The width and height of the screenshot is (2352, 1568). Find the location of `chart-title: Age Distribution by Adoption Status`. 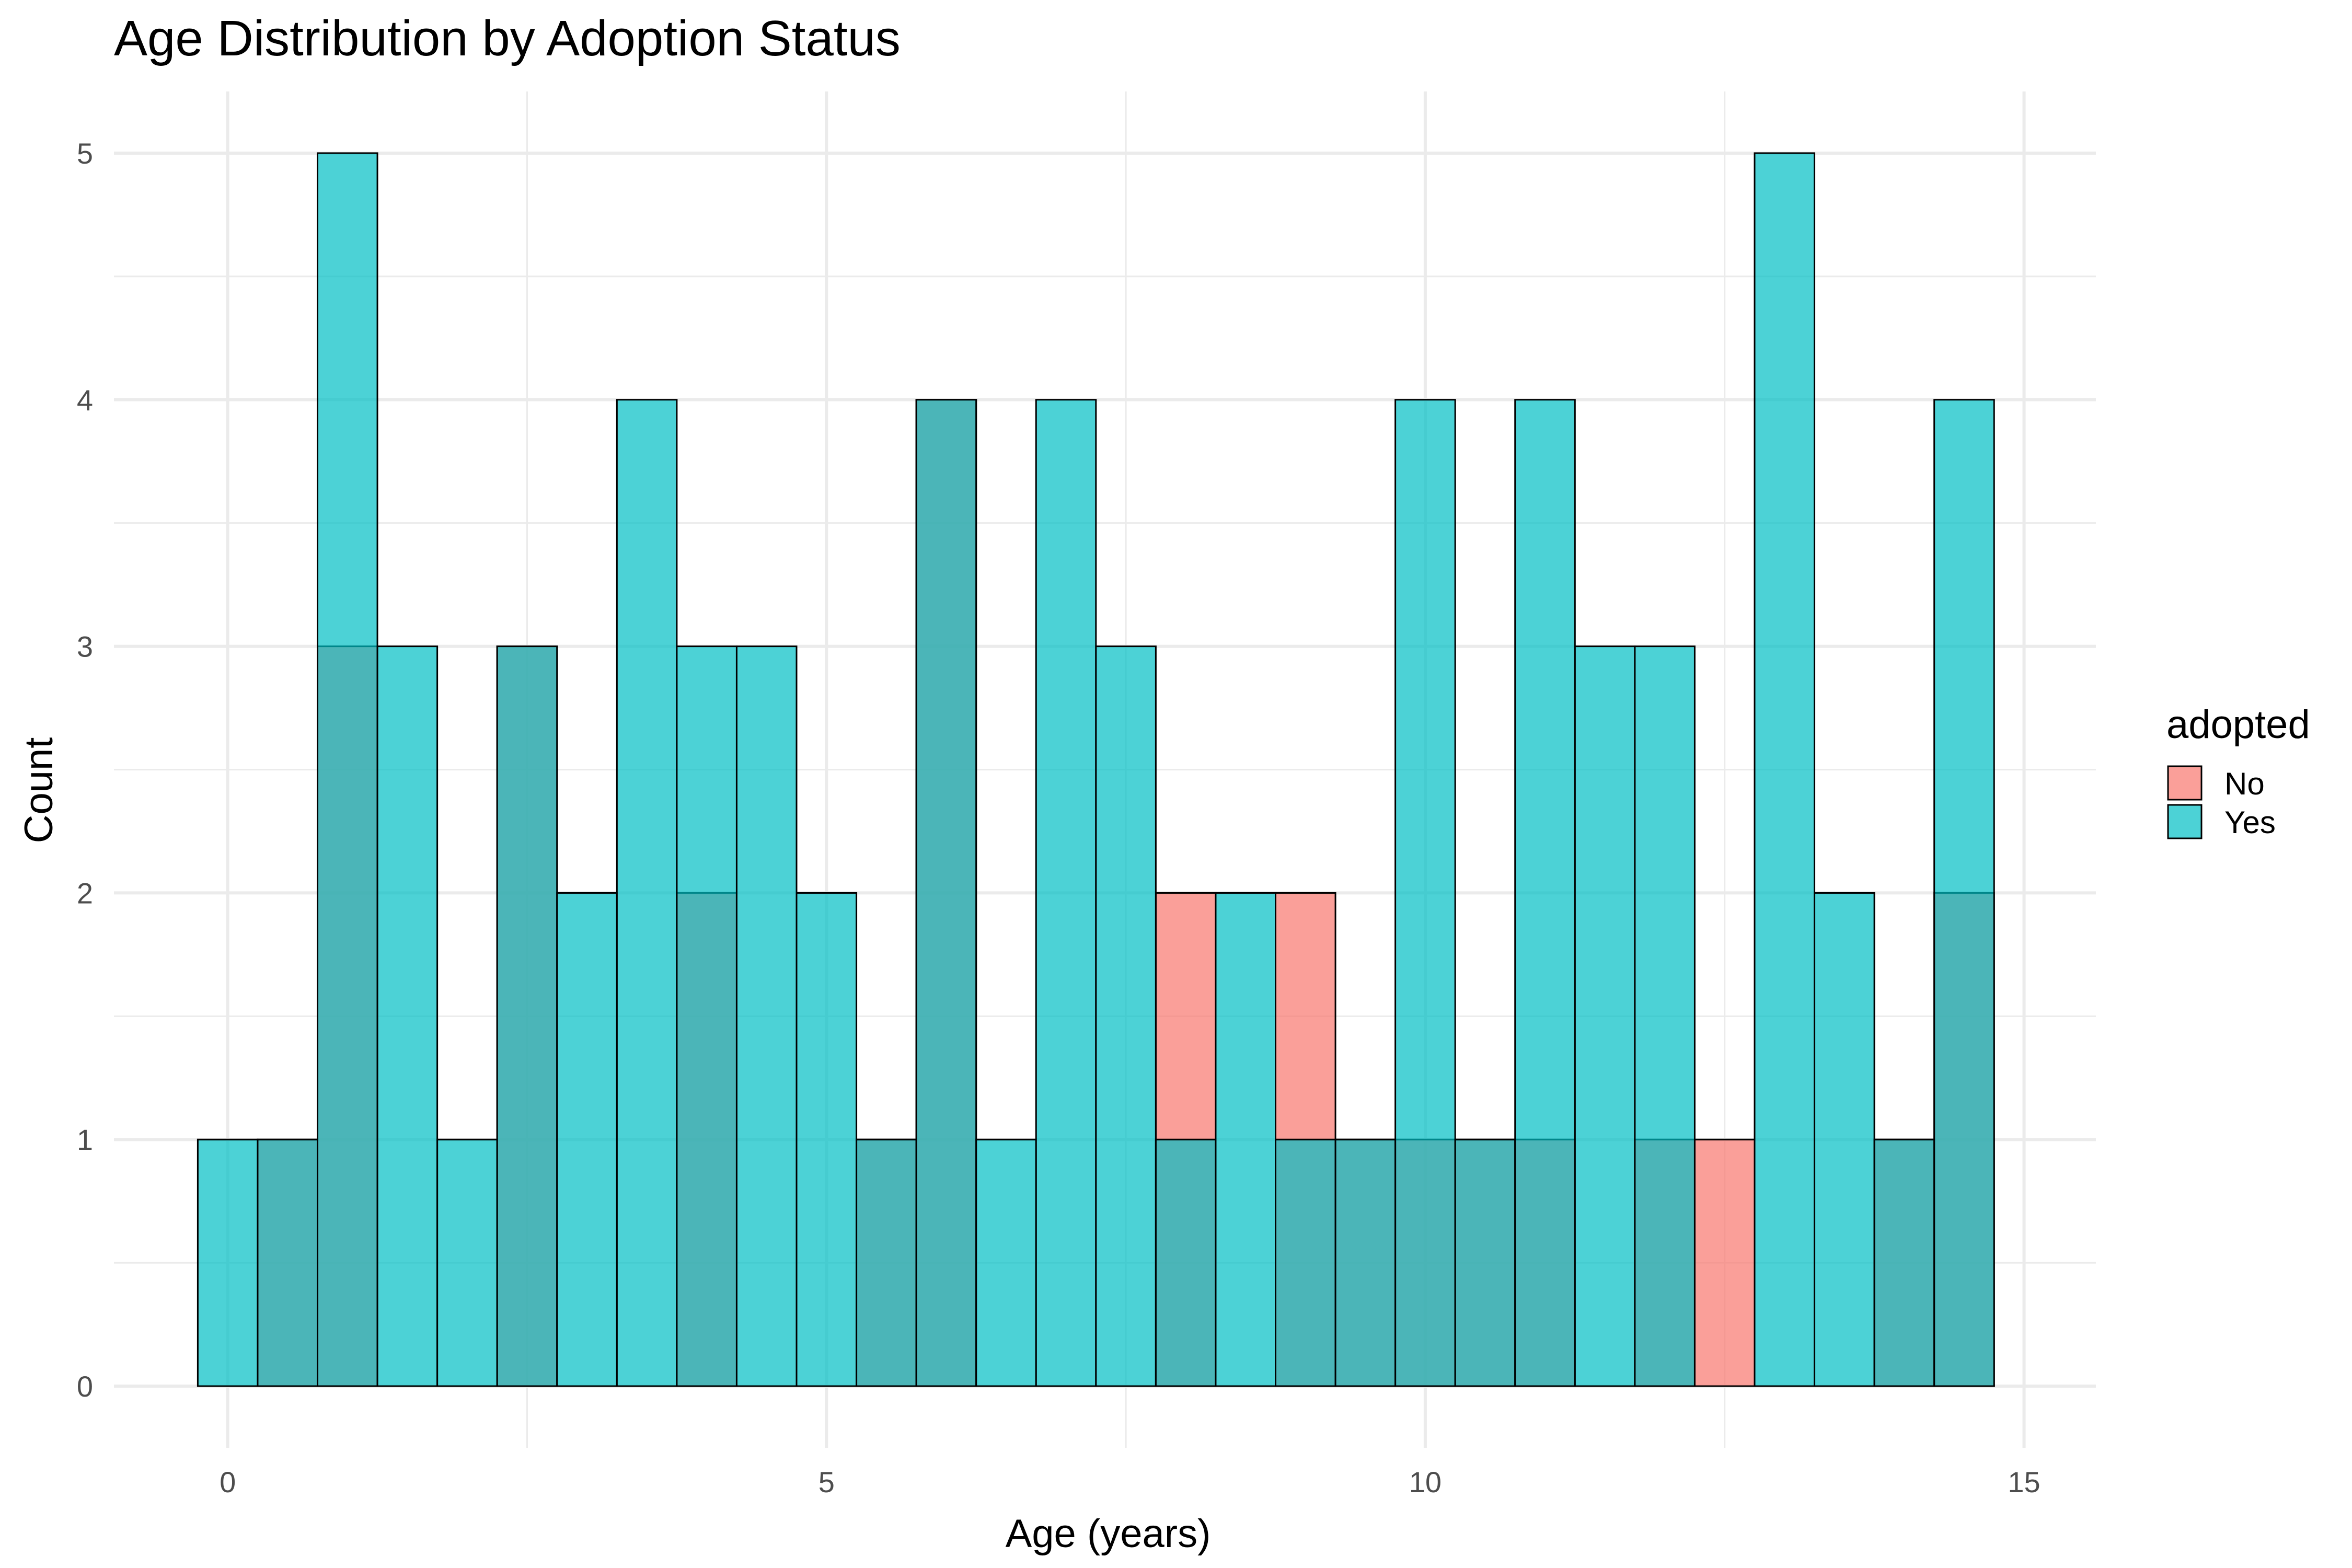

chart-title: Age Distribution by Adoption Status is located at coordinates (507, 38).